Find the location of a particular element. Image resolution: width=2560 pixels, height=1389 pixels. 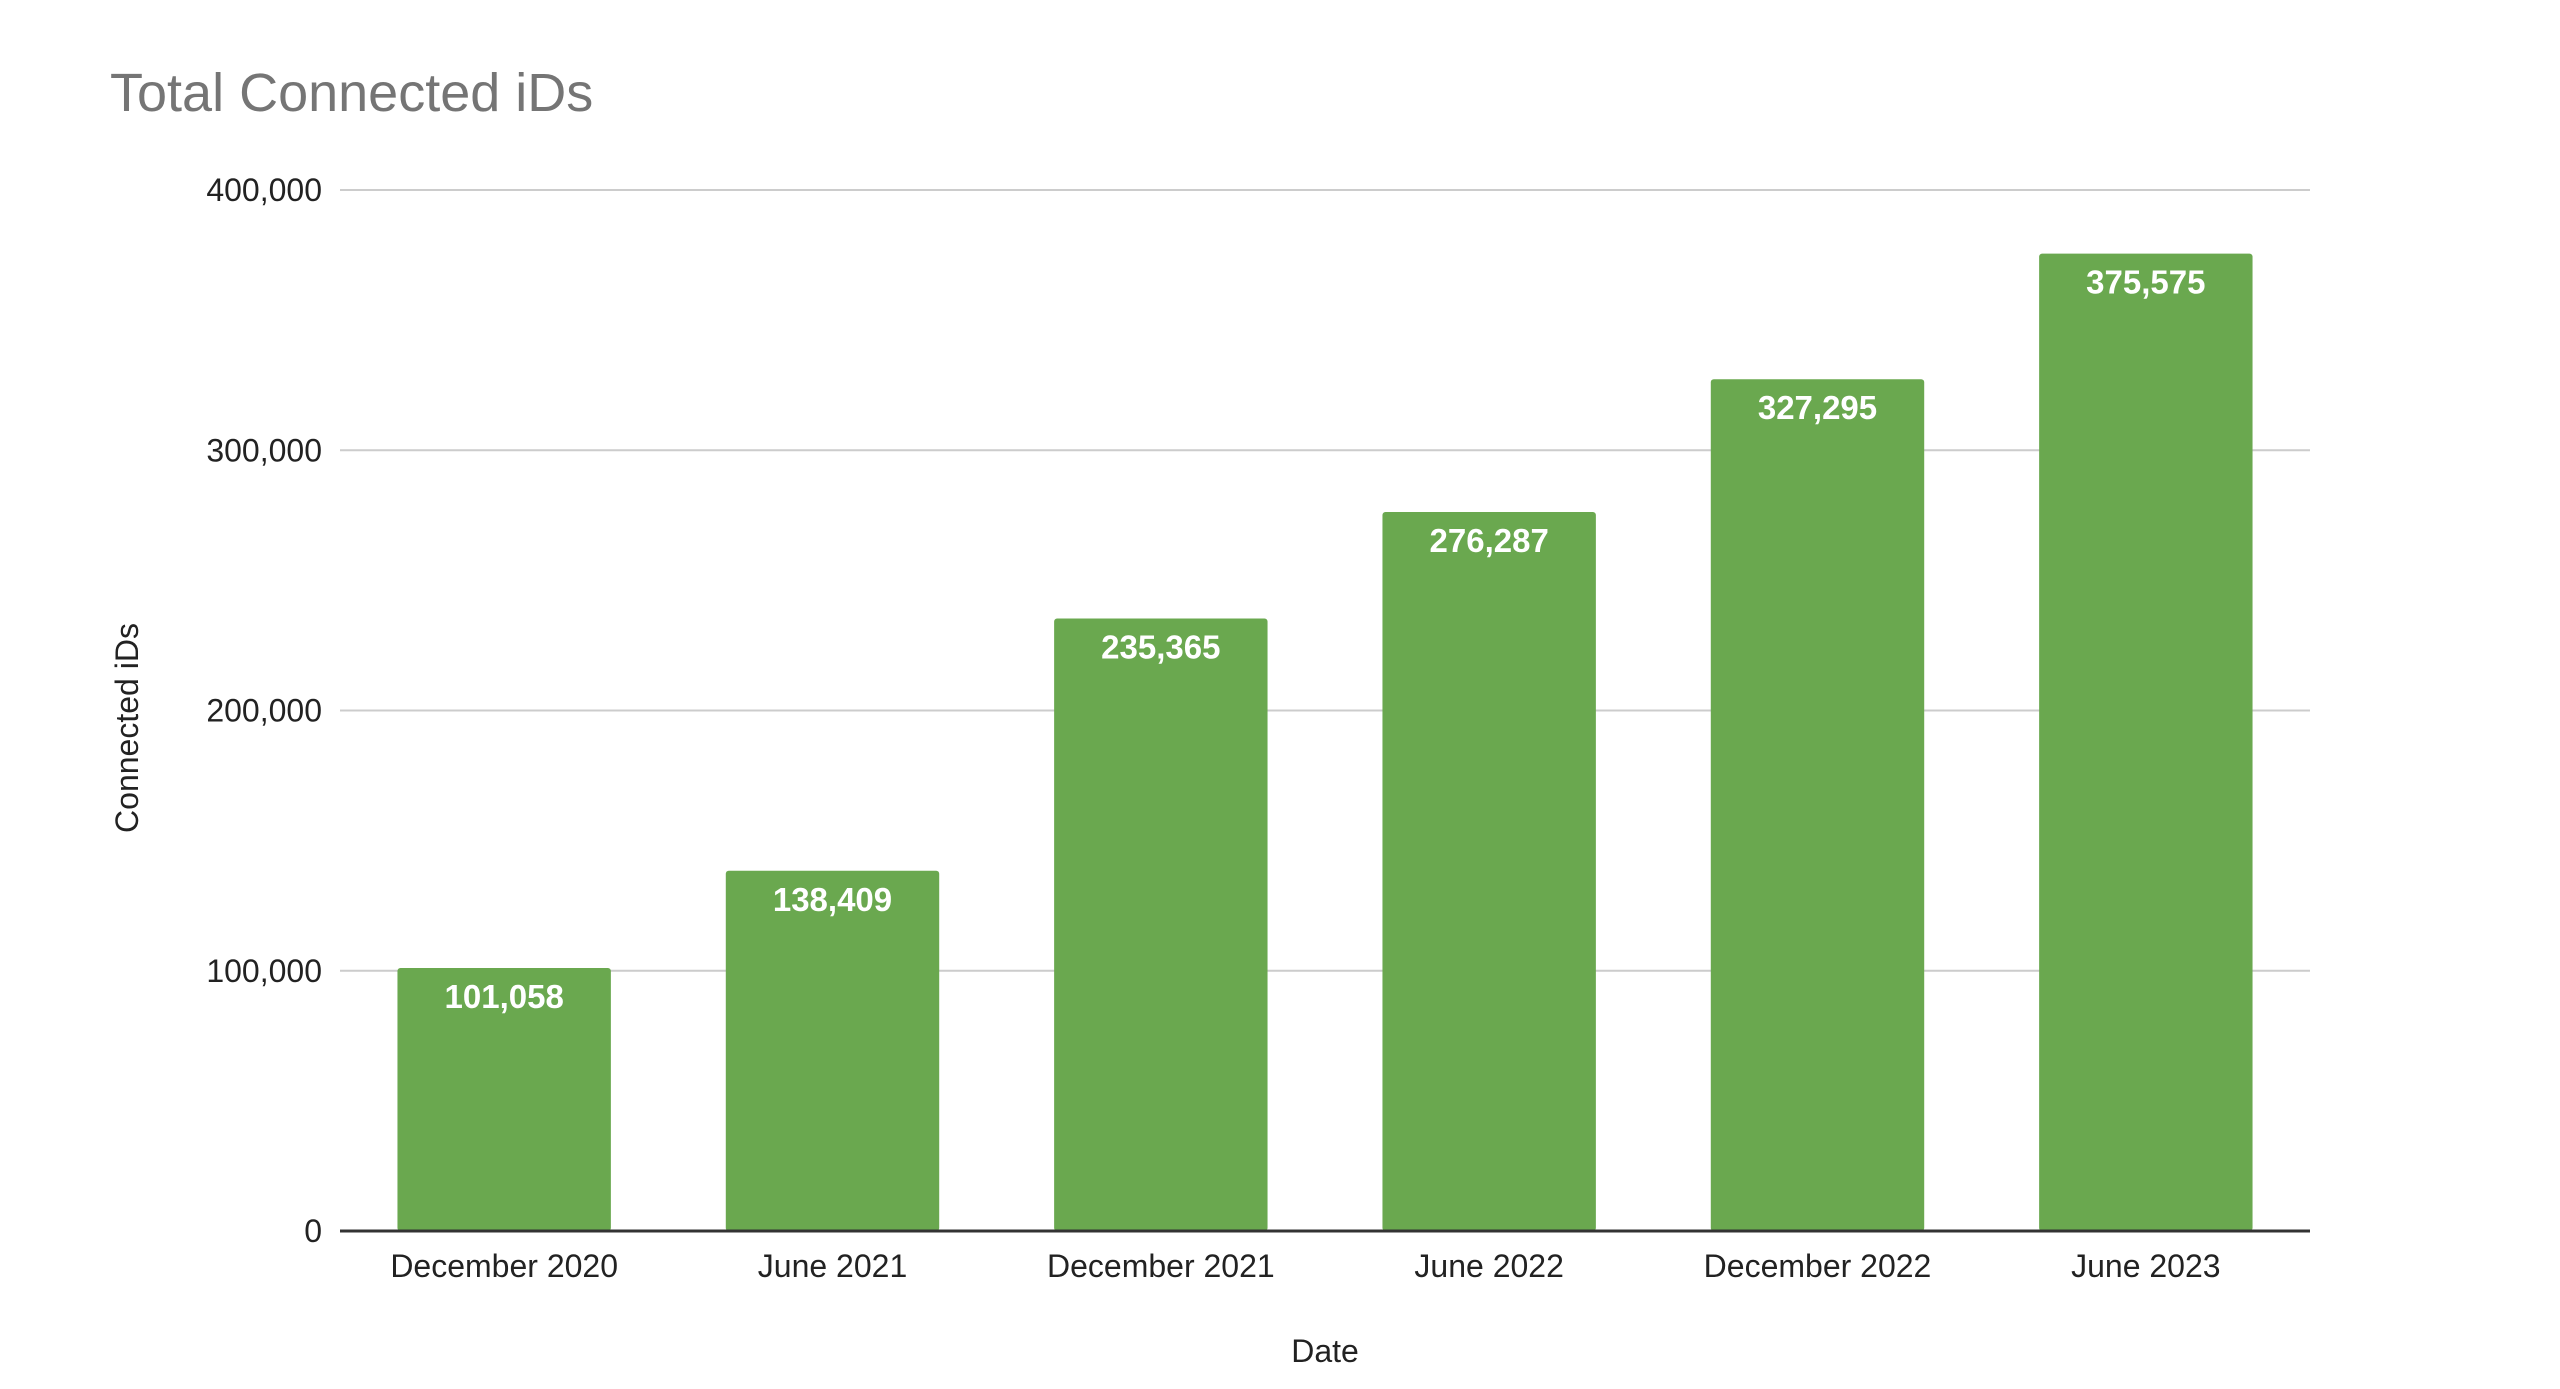

x-tick-label: December 2022 is located at coordinates (1818, 1266).